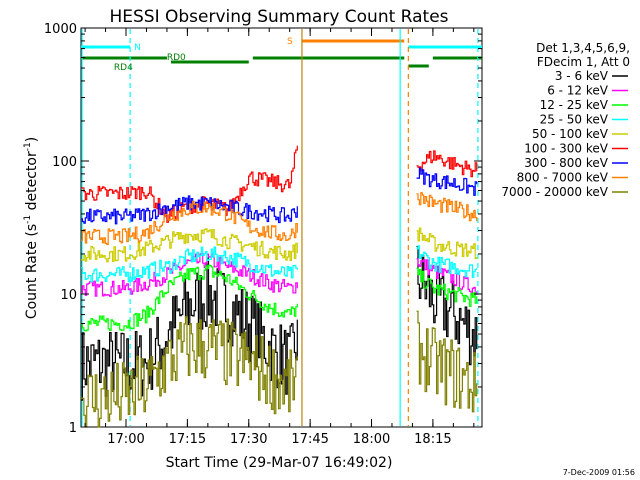  What do you see at coordinates (32, 139) in the screenshot?
I see `y-axis-label-end: )` at bounding box center [32, 139].